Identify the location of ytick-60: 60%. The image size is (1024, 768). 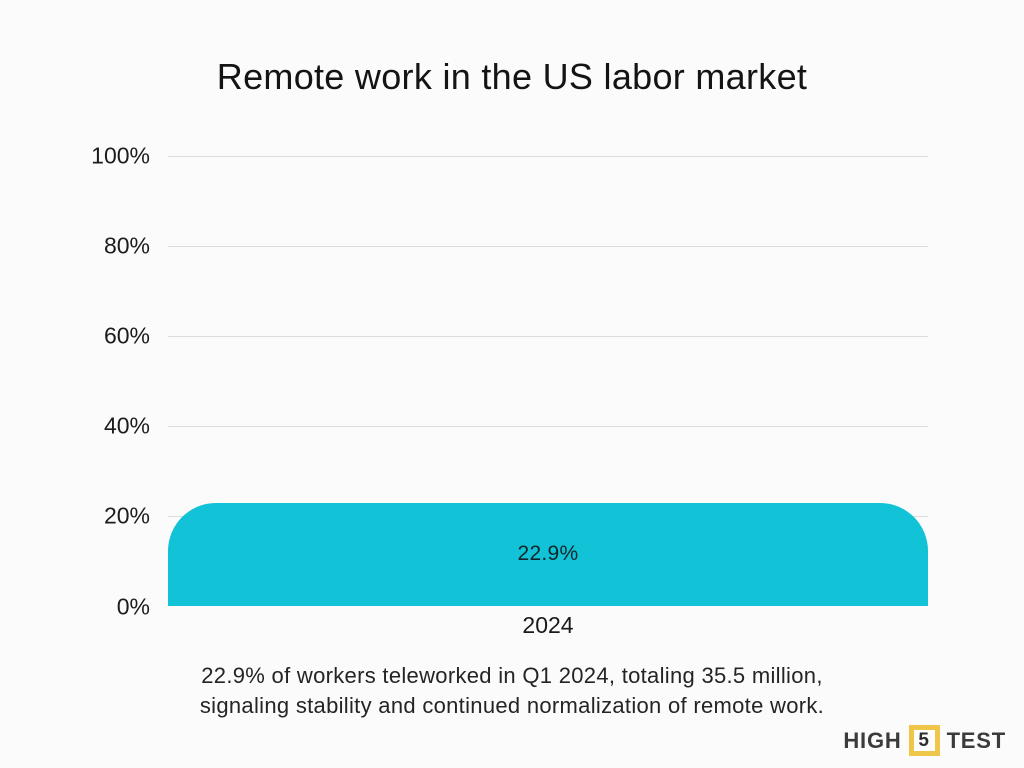
(126, 335).